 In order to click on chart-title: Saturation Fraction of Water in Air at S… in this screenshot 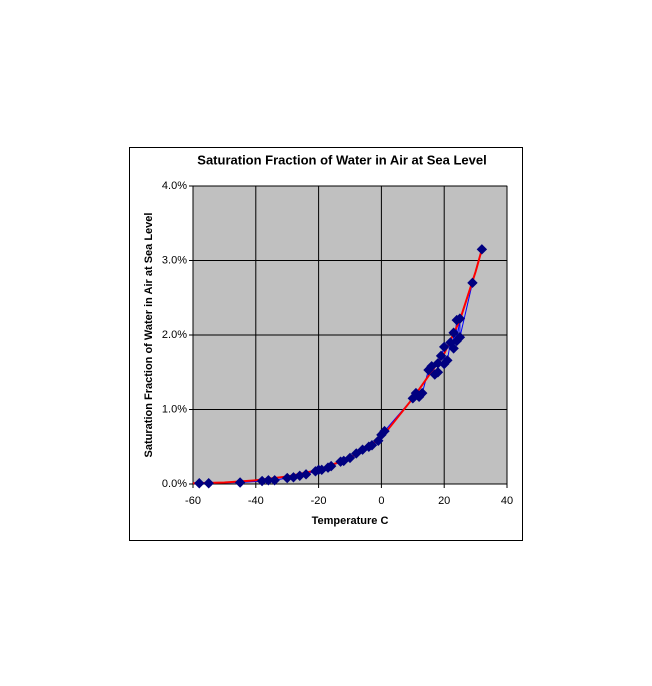, I will do `click(341, 159)`.